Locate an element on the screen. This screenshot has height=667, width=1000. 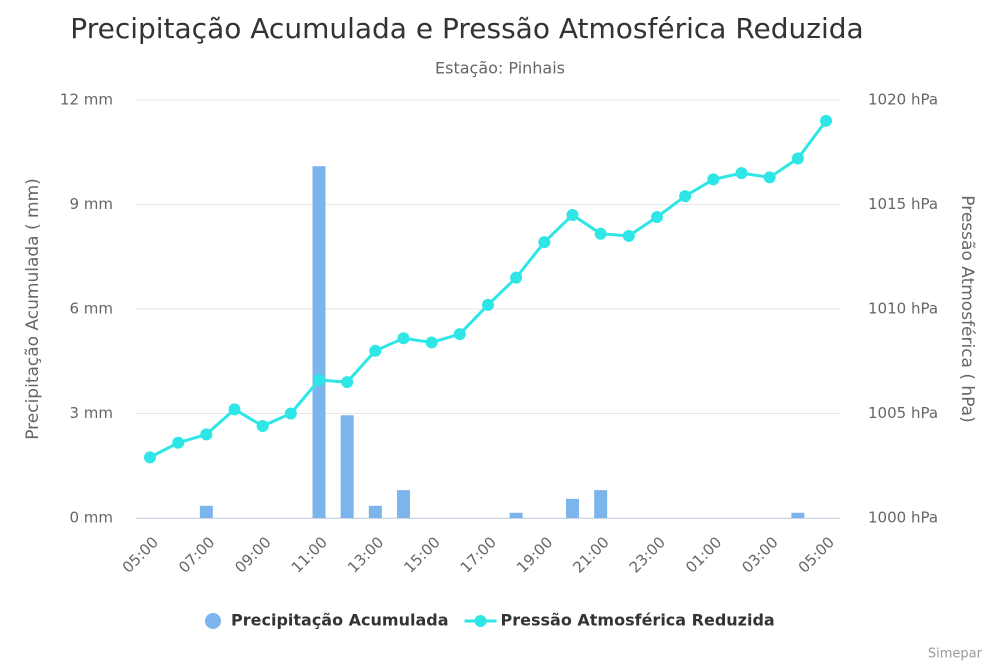
legend-label: Precipitação Acumulada is located at coordinates (340, 620).